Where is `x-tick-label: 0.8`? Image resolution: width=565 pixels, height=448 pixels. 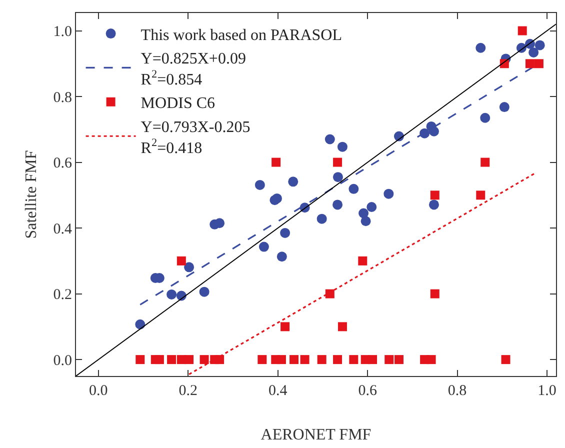
x-tick-label: 0.8 is located at coordinates (457, 391).